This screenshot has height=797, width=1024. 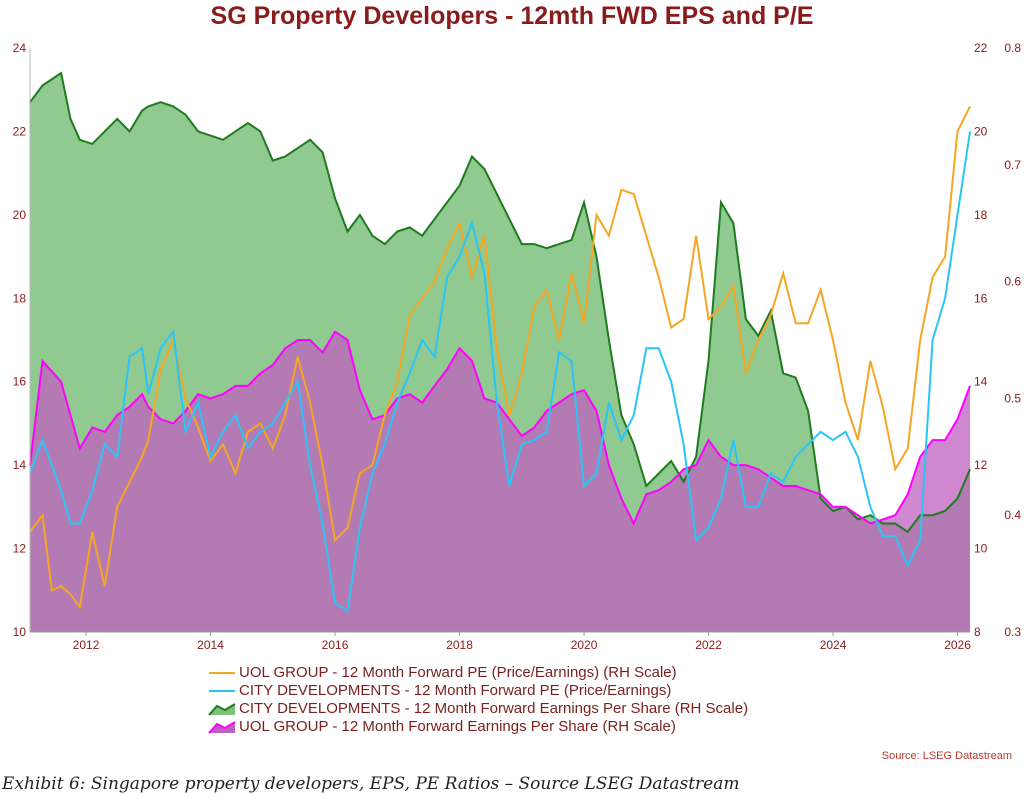 I want to click on right-axis-pe-tick-label: 14, so click(x=981, y=382).